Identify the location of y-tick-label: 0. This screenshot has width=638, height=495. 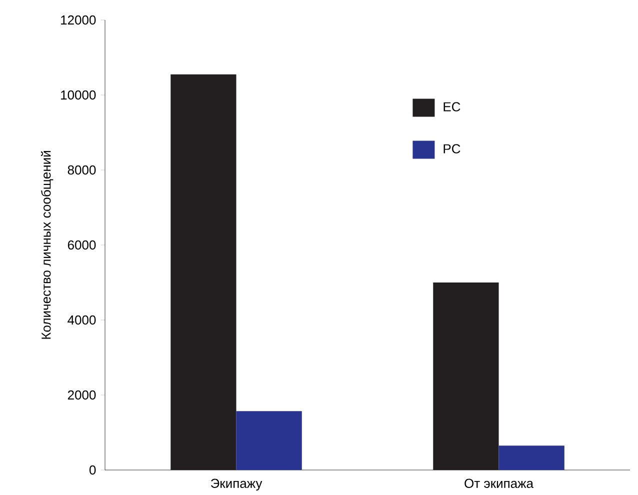
(93, 470).